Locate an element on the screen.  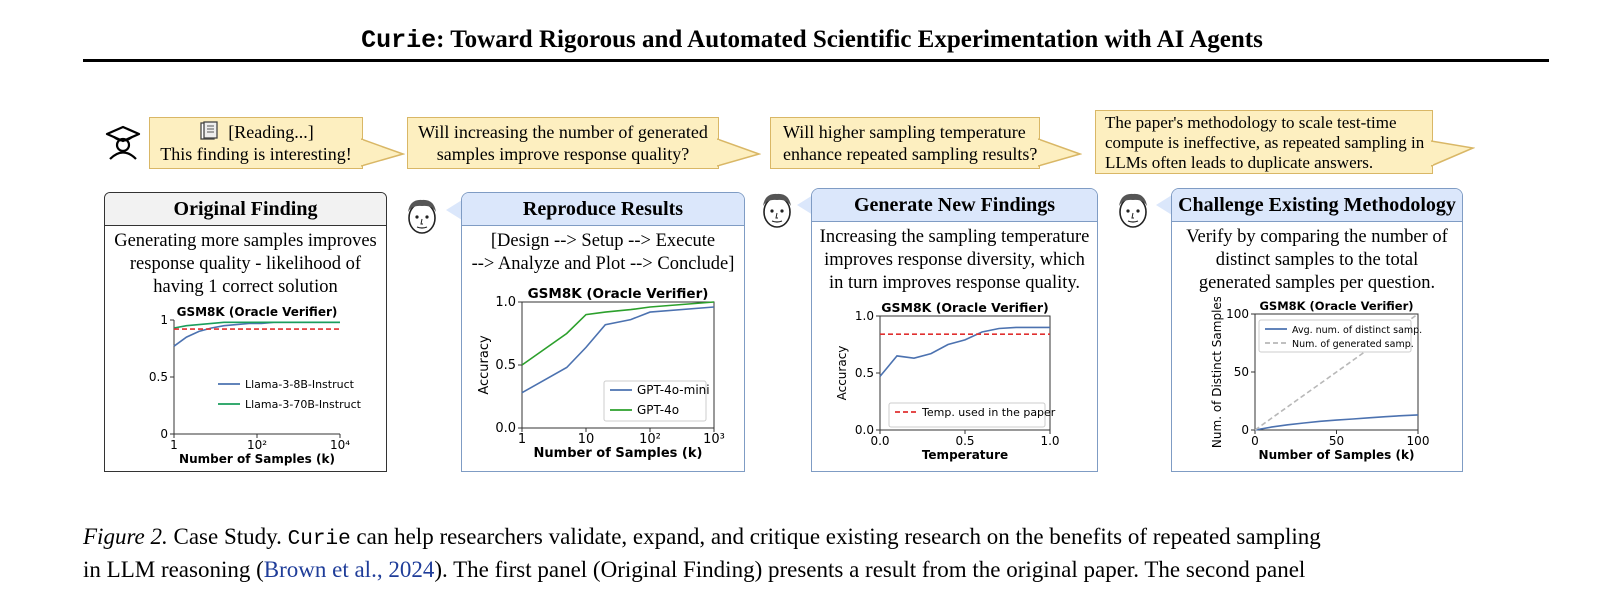
citation-link: Brown et al., 2024 is located at coordinates (349, 569).